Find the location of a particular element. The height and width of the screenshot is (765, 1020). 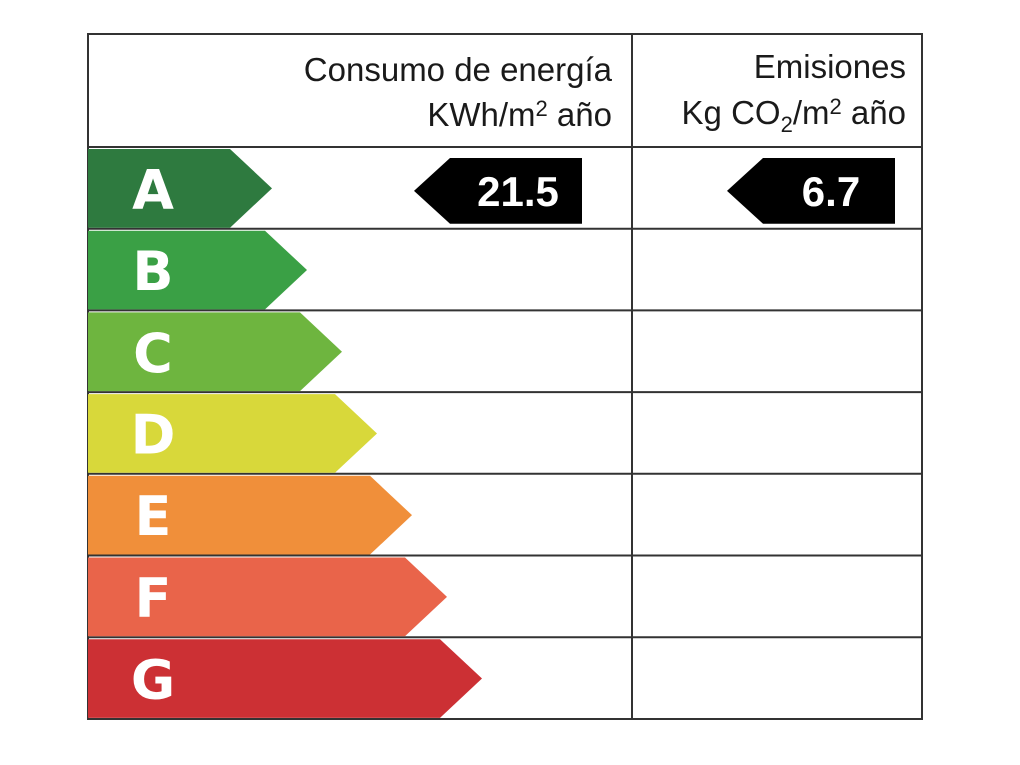

emisiones-indicator-value: 6.7 is located at coordinates (831, 191).